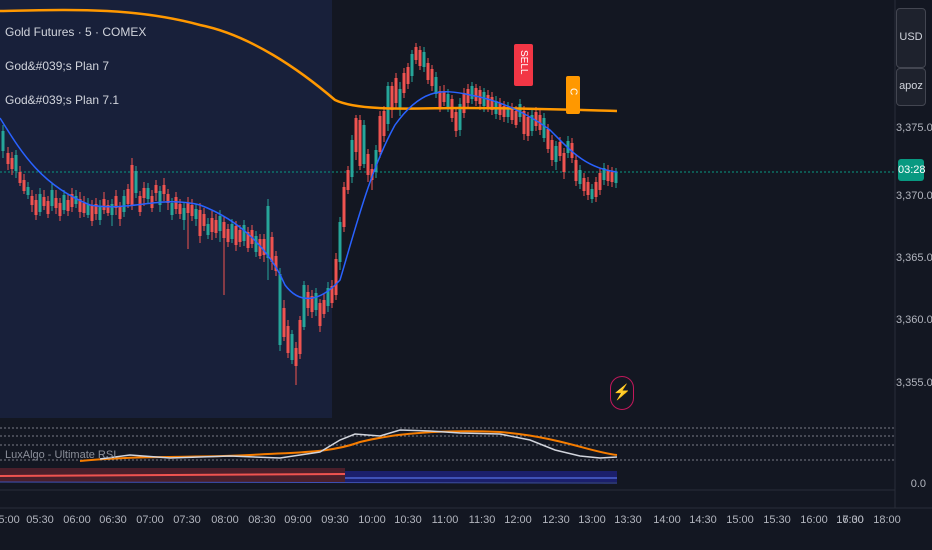  I want to click on legend-symbol: Gold Futures · 5 · COMEX, so click(76, 32).